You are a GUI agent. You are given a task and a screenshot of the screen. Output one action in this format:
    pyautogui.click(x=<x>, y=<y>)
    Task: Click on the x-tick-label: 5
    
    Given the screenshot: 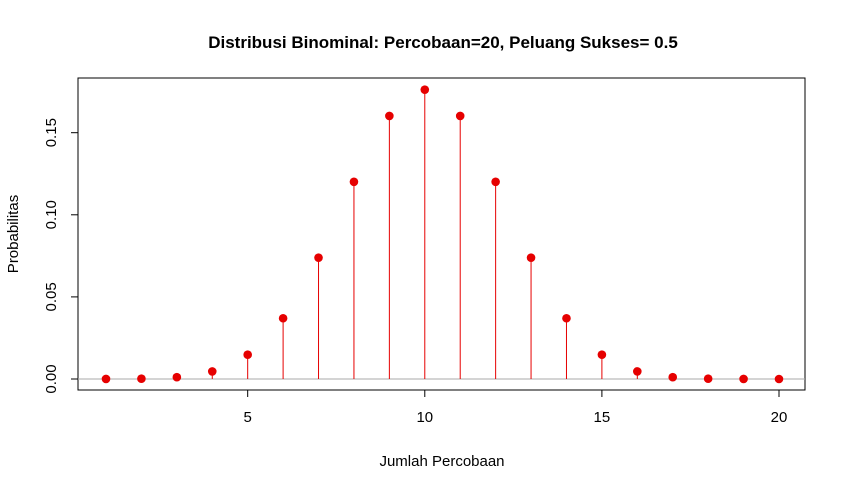 What is the action you would take?
    pyautogui.click(x=248, y=417)
    